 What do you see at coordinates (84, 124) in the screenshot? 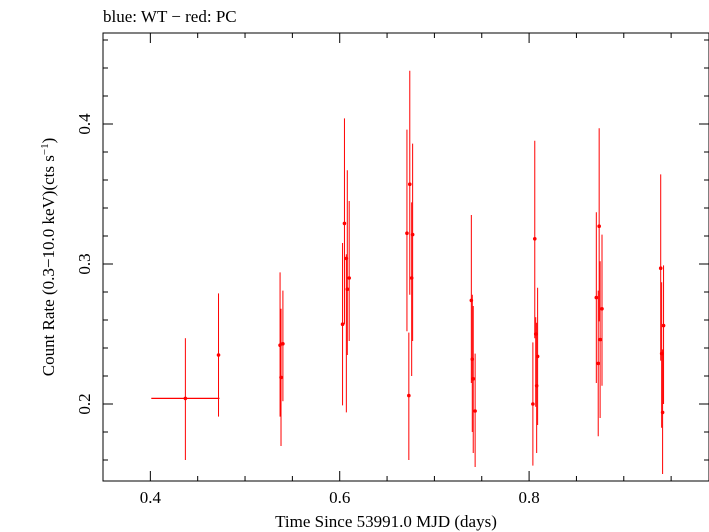
I see `y-tick-label: 0.4` at bounding box center [84, 124].